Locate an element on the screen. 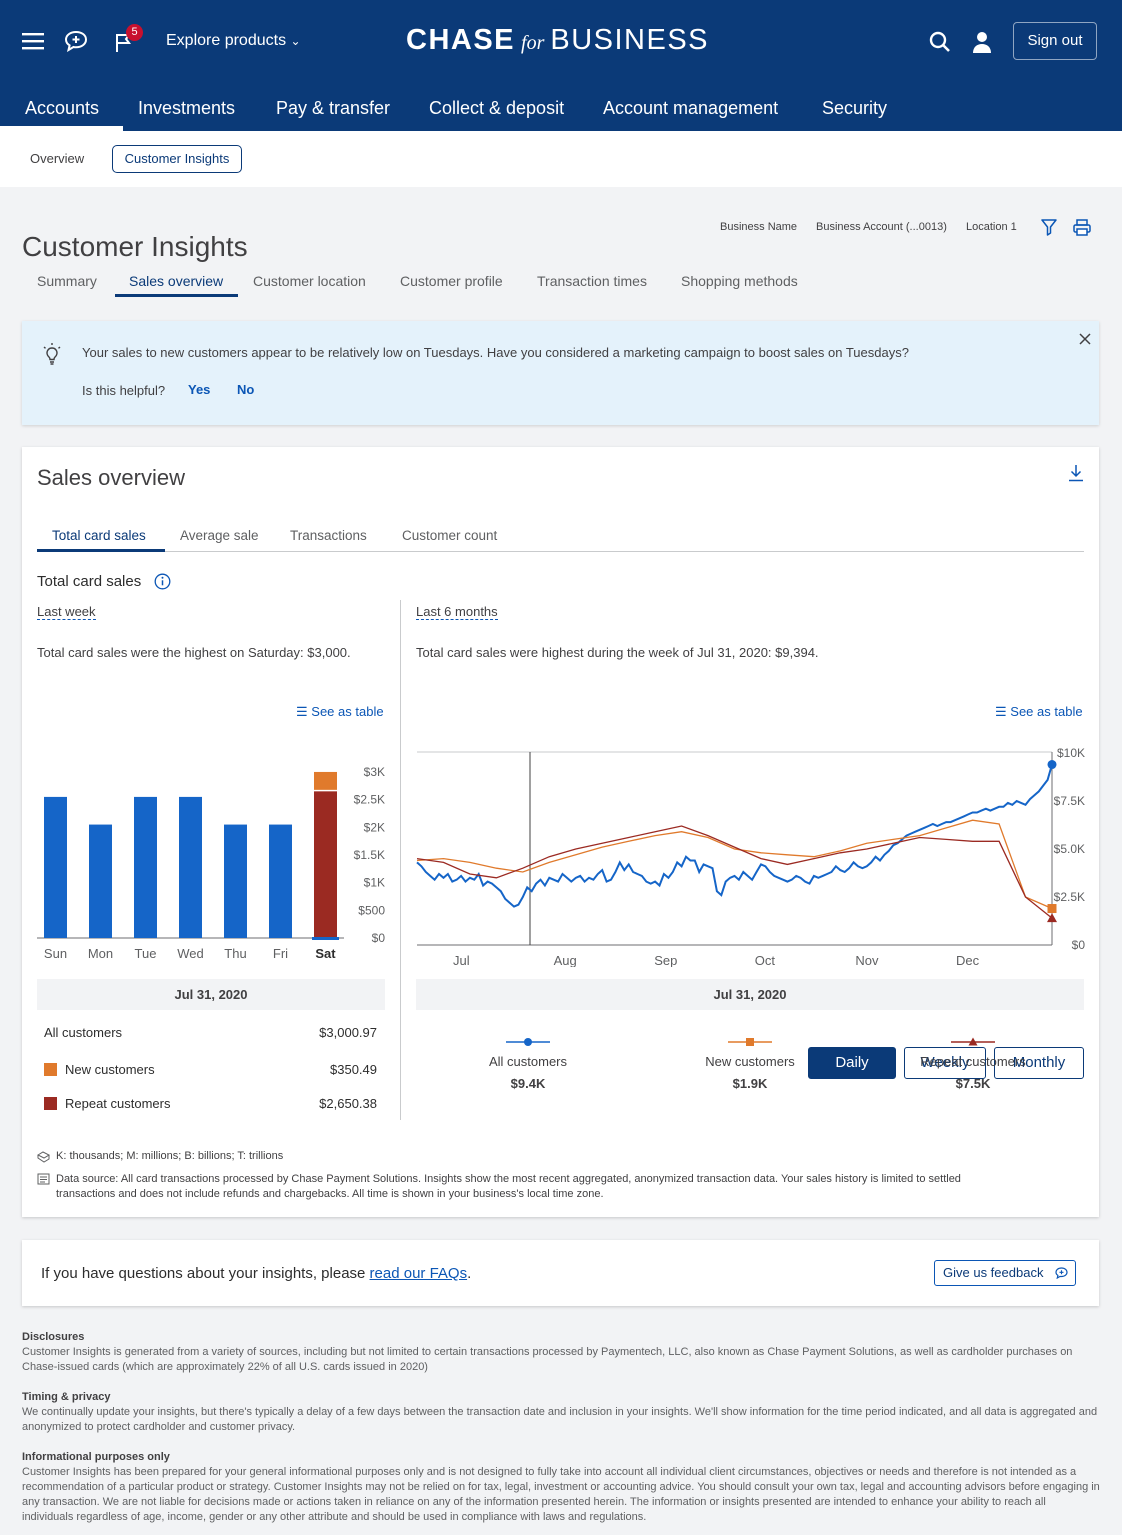 The width and height of the screenshot is (1122, 1535). close-icon is located at coordinates (1085, 339).